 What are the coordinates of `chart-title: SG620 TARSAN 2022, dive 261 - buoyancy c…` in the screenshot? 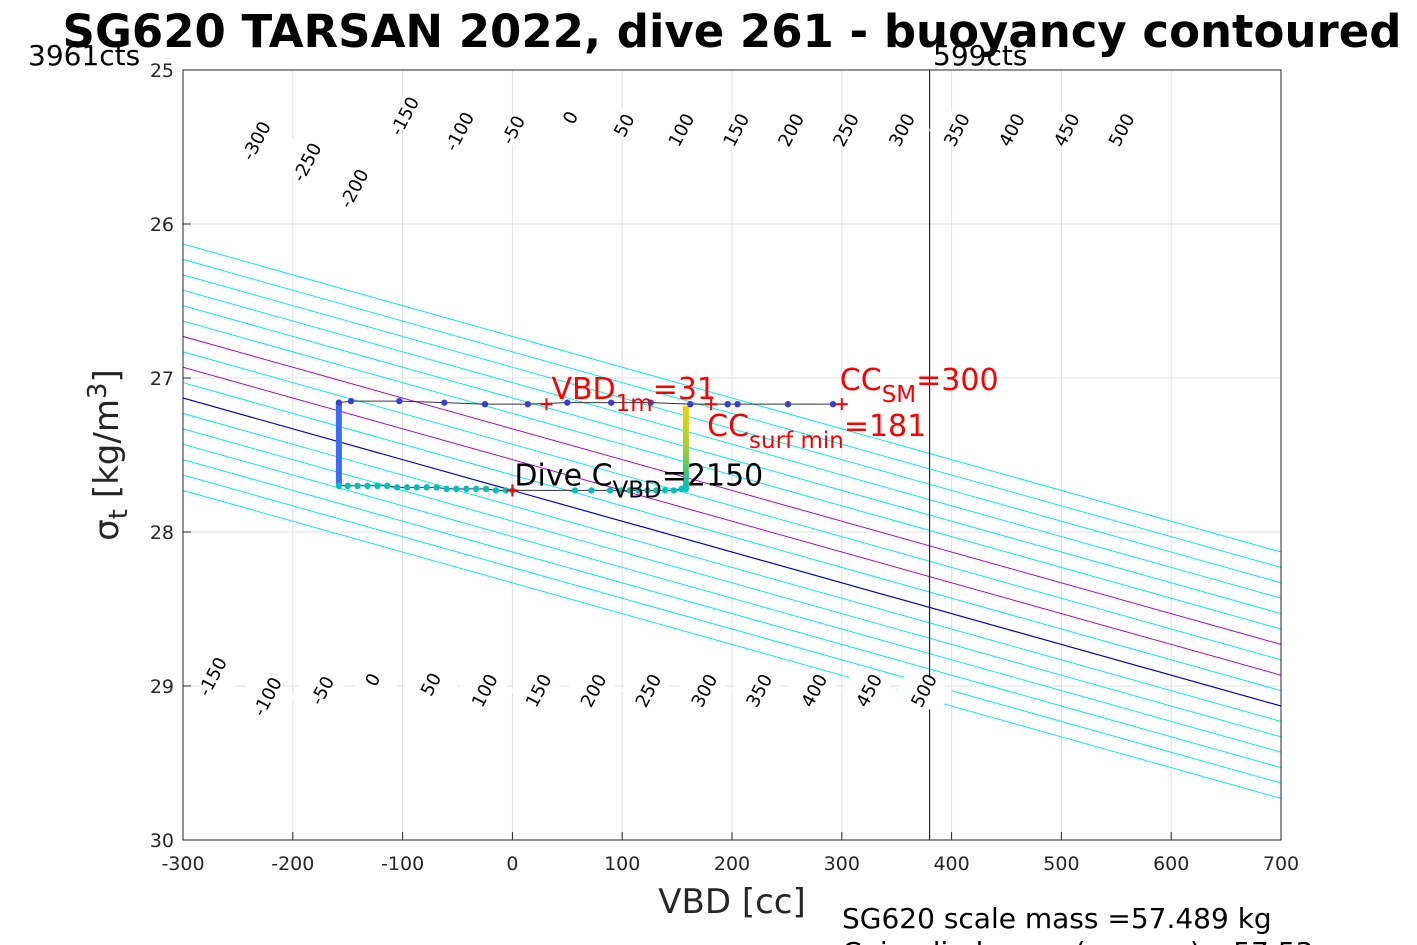 It's located at (732, 31).